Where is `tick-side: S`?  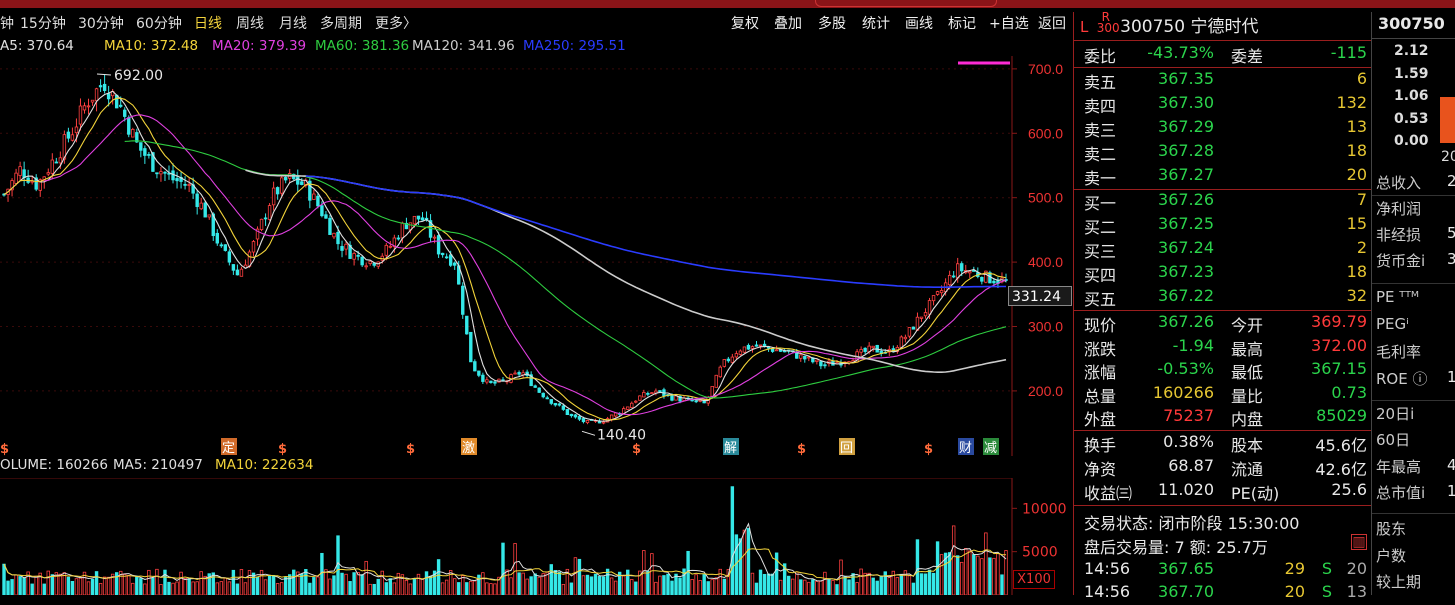
tick-side: S is located at coordinates (1326, 591).